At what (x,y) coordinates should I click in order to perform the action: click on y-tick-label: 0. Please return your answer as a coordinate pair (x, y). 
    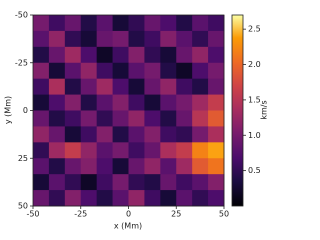
    Looking at the image, I should click on (25, 110).